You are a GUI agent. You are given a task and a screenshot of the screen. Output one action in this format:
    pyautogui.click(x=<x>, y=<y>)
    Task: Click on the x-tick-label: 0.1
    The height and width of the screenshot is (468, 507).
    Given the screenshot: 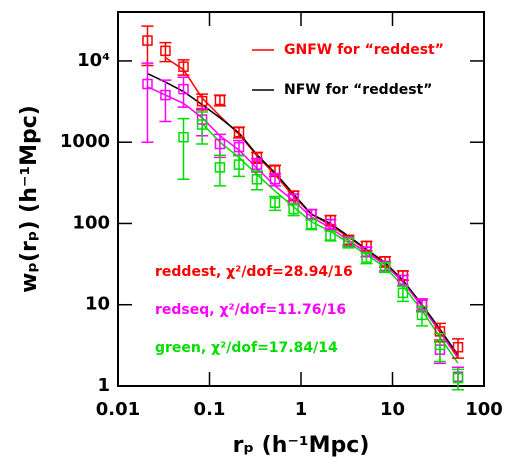 What is the action you would take?
    pyautogui.click(x=210, y=409)
    